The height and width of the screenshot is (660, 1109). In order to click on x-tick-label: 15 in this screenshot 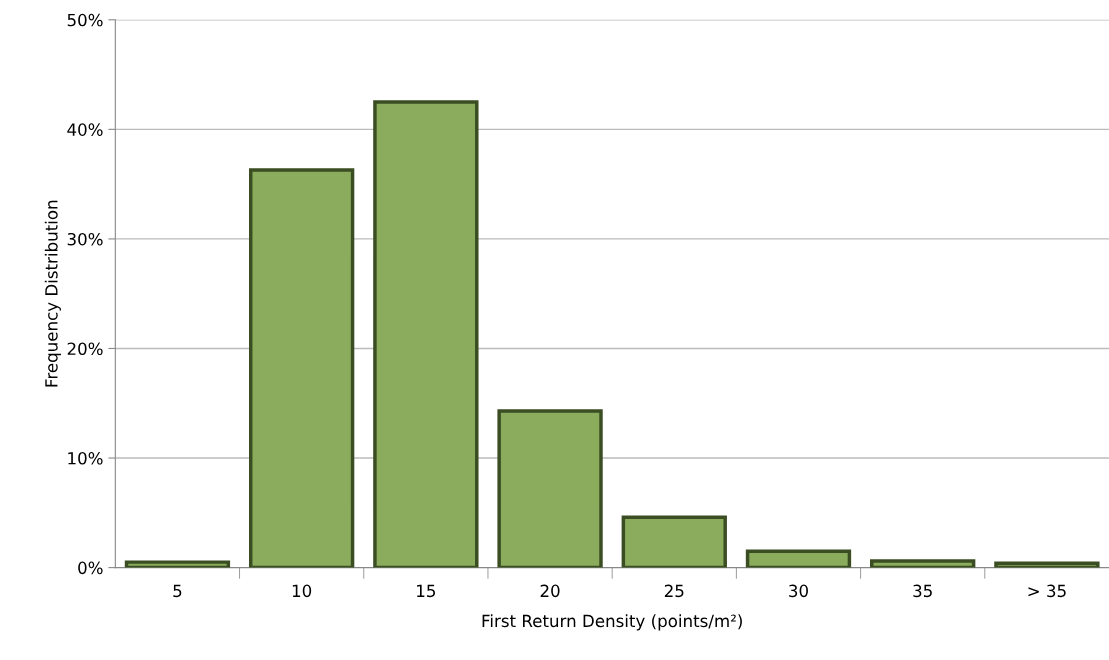, I will do `click(426, 591)`.